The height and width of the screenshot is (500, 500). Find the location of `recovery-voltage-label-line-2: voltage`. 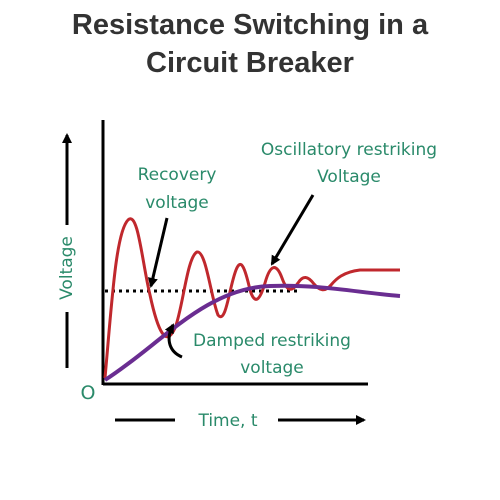

recovery-voltage-label-line-2: voltage is located at coordinates (177, 203).